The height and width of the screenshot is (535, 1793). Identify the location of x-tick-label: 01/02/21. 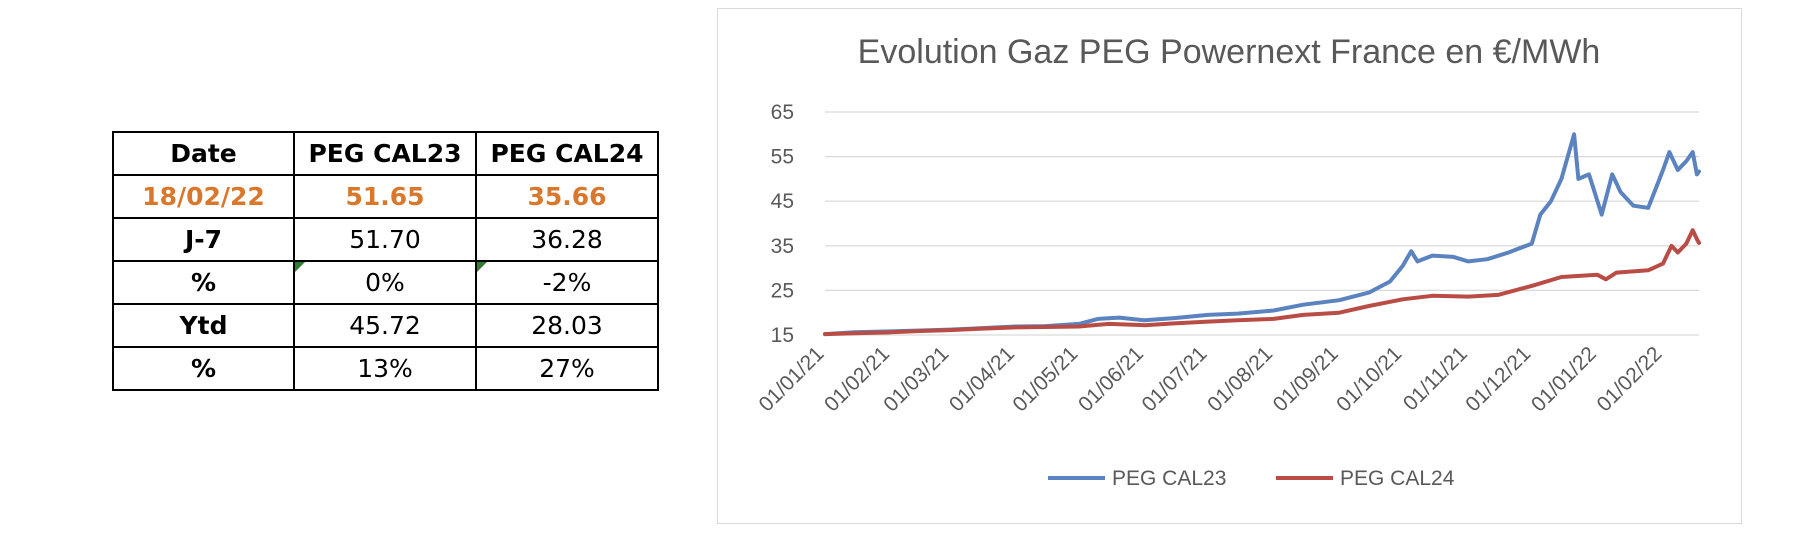
(857, 379).